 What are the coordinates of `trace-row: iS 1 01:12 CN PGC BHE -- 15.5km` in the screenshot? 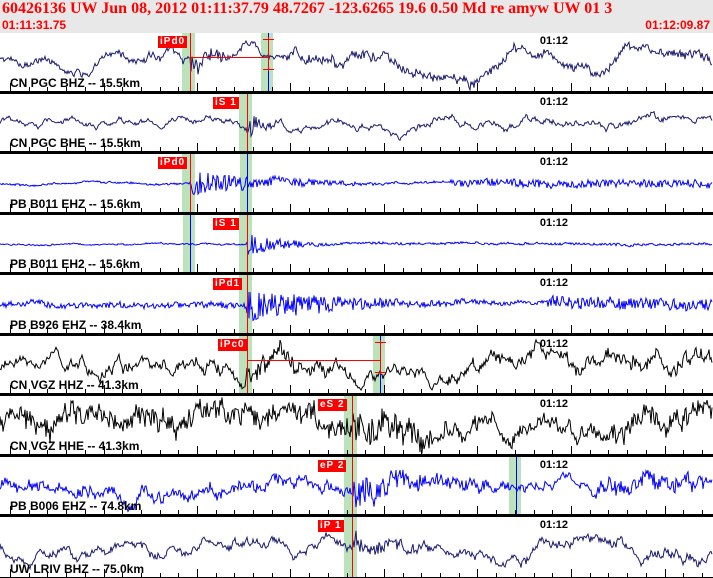 It's located at (356, 123).